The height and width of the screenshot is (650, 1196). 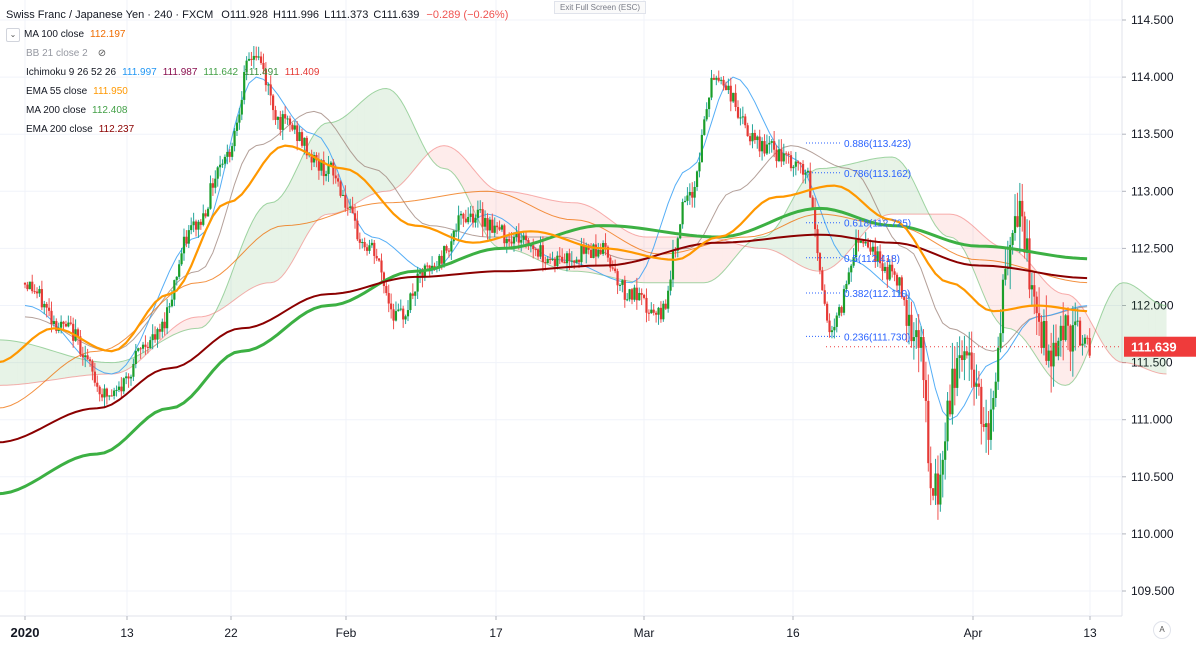 I want to click on indicator-row: EMA 55 close 111.950, so click(x=257, y=91).